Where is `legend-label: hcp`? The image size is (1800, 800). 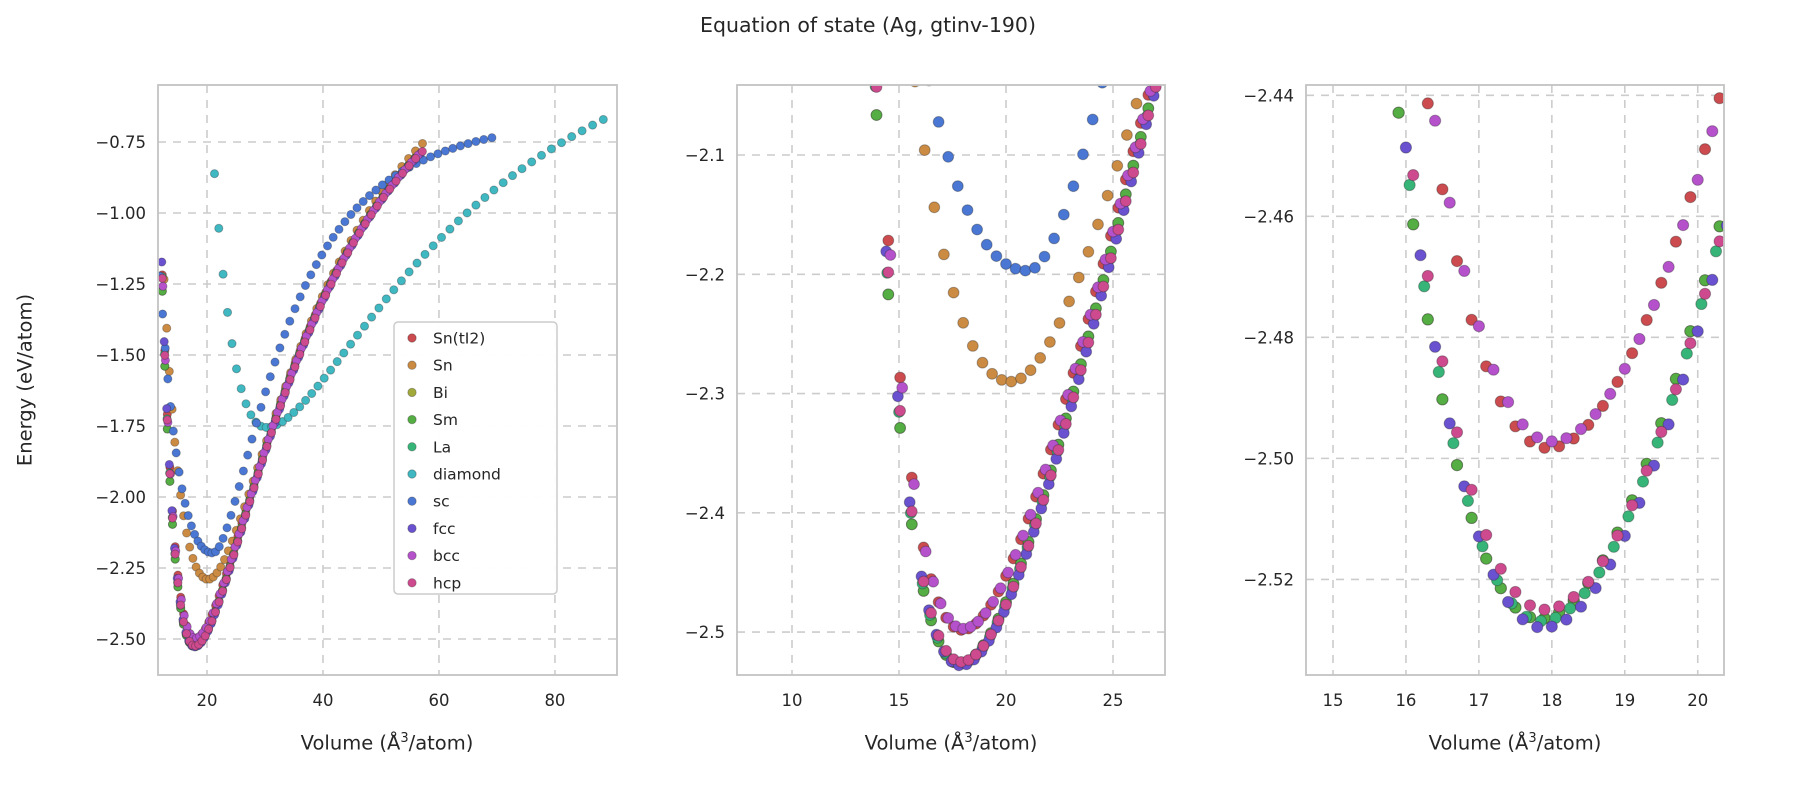
legend-label: hcp is located at coordinates (447, 583).